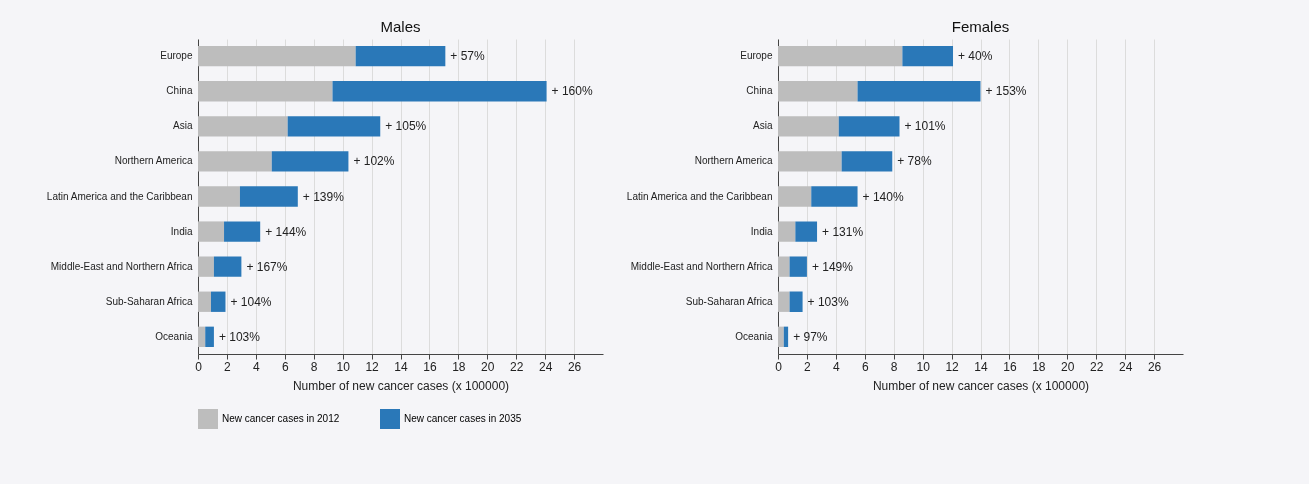 This screenshot has width=1309, height=484. What do you see at coordinates (763, 126) in the screenshot?
I see `y-tick-label: Asia` at bounding box center [763, 126].